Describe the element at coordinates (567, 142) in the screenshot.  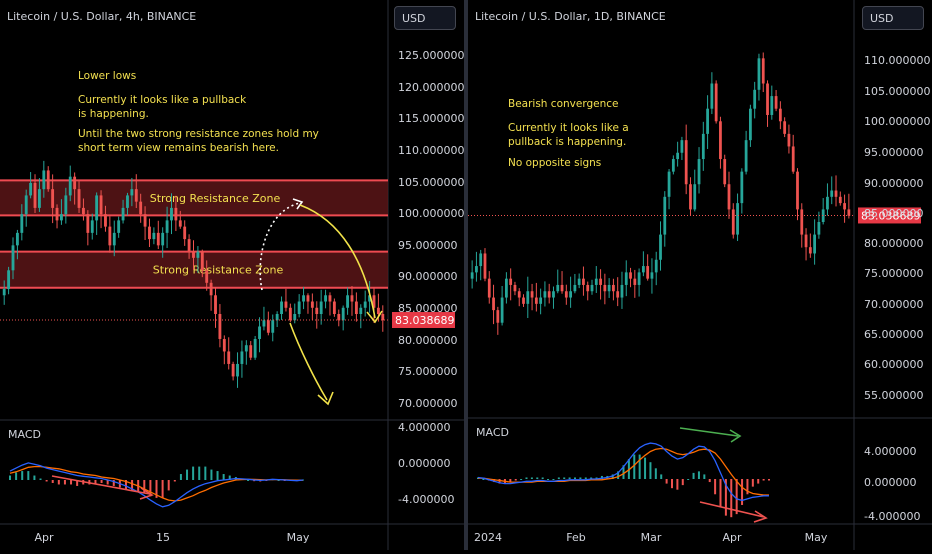
I see `note-text: pullback is happening.` at that location.